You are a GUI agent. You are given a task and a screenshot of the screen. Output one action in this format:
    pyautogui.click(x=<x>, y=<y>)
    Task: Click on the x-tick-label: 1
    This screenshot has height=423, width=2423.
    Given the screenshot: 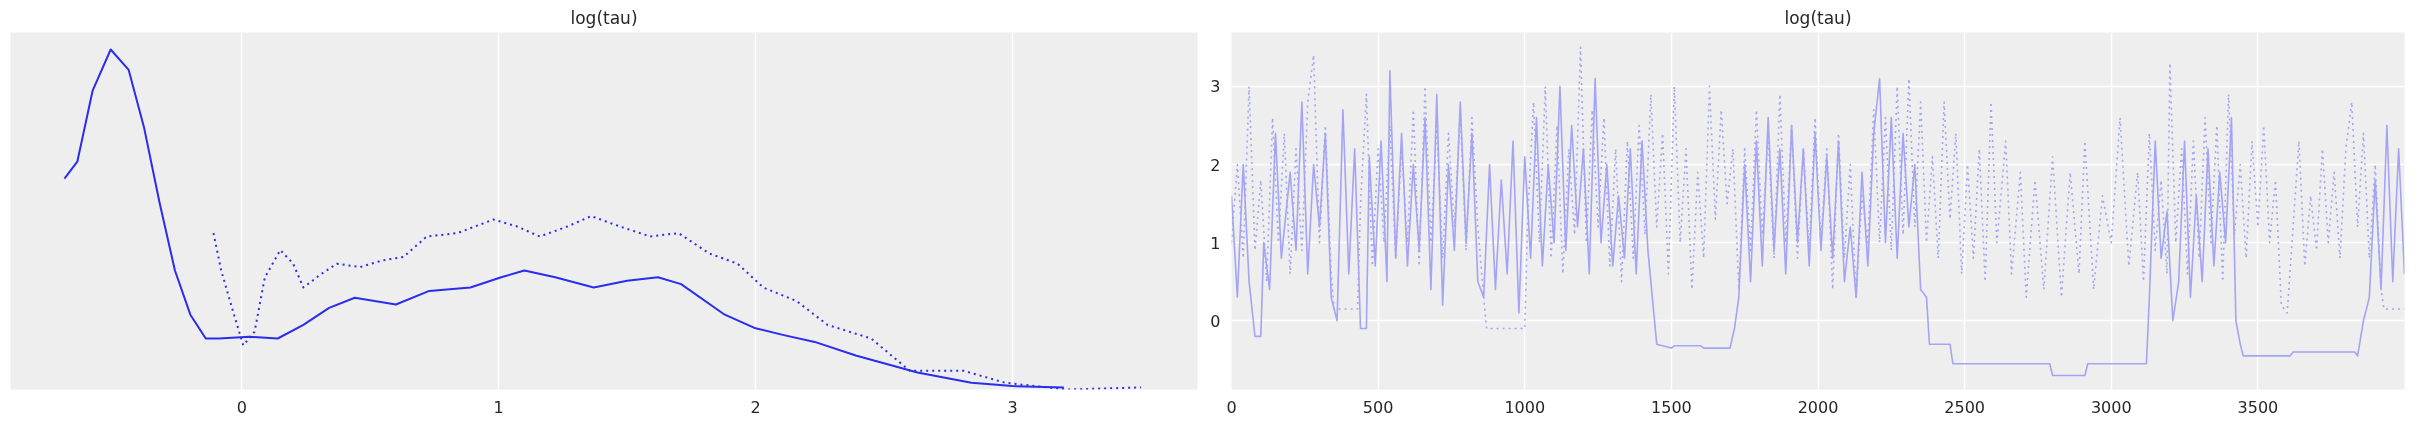 What is the action you would take?
    pyautogui.click(x=498, y=407)
    